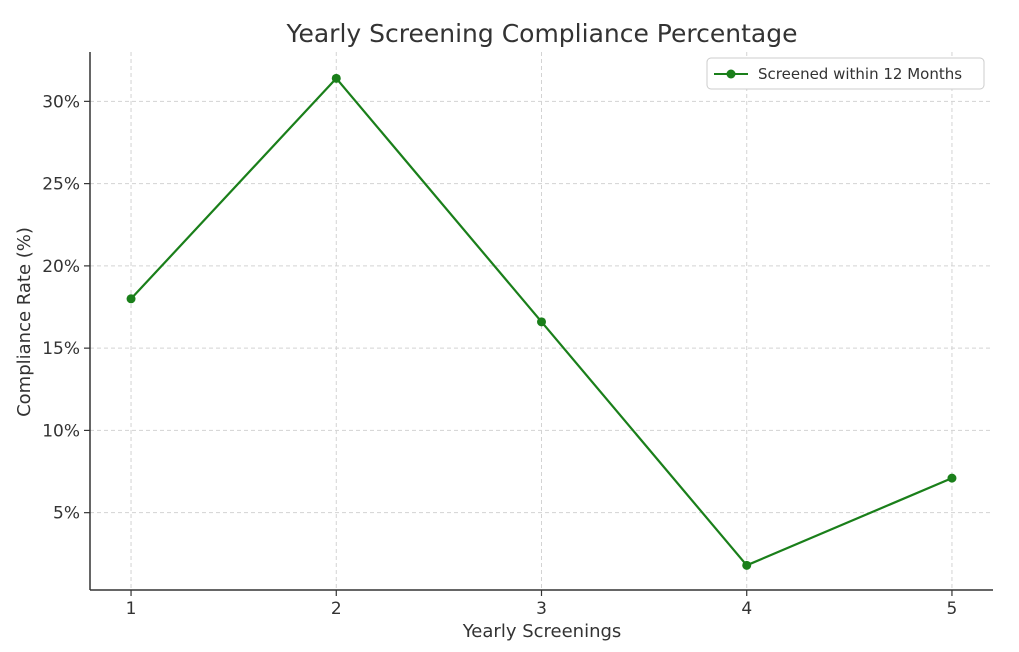  What do you see at coordinates (542, 631) in the screenshot?
I see `x-axis-label: Yearly Screenings` at bounding box center [542, 631].